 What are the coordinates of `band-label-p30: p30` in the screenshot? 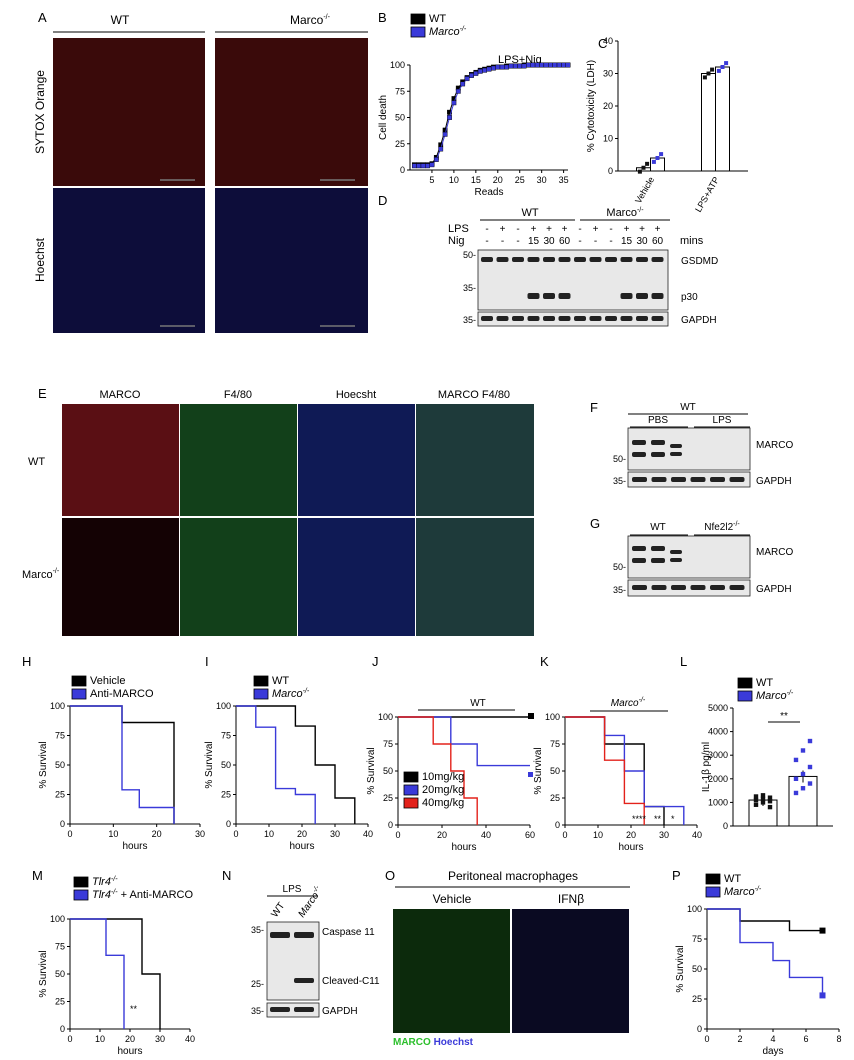 It's located at (689, 297).